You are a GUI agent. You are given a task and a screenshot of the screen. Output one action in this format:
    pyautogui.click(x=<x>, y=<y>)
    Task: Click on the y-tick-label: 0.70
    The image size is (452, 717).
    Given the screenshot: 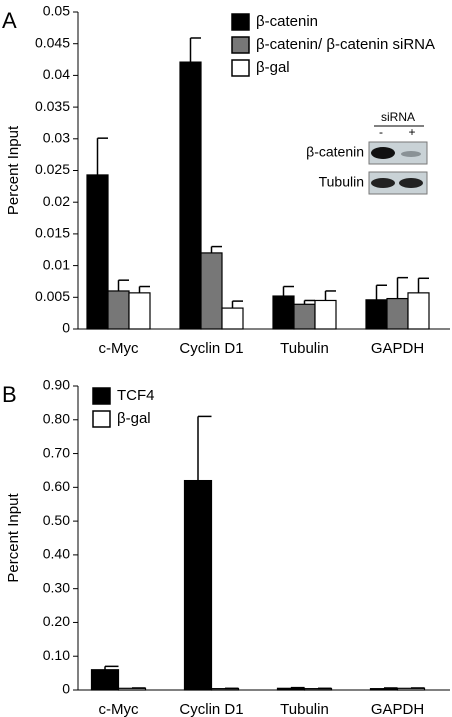 What is the action you would take?
    pyautogui.click(x=56, y=452)
    